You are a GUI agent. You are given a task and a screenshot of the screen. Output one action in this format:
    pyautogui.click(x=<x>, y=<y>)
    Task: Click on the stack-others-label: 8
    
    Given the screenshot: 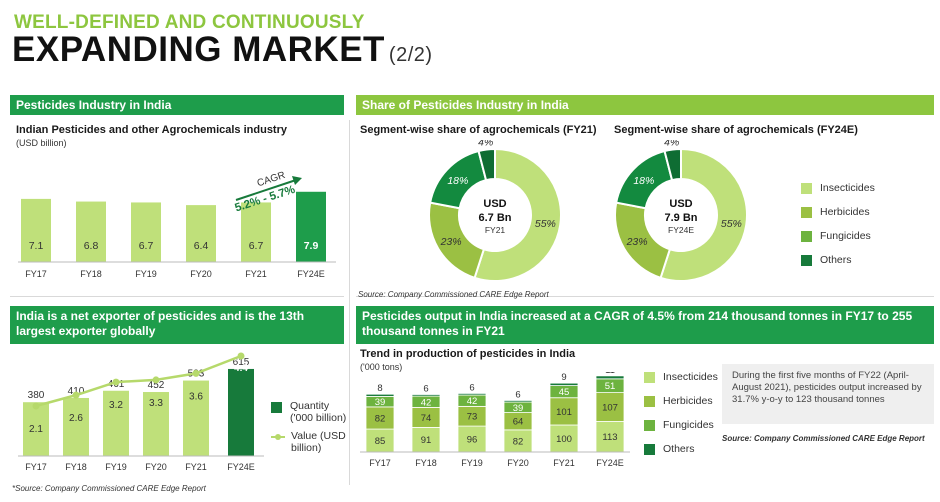 What is the action you would take?
    pyautogui.click(x=379, y=388)
    